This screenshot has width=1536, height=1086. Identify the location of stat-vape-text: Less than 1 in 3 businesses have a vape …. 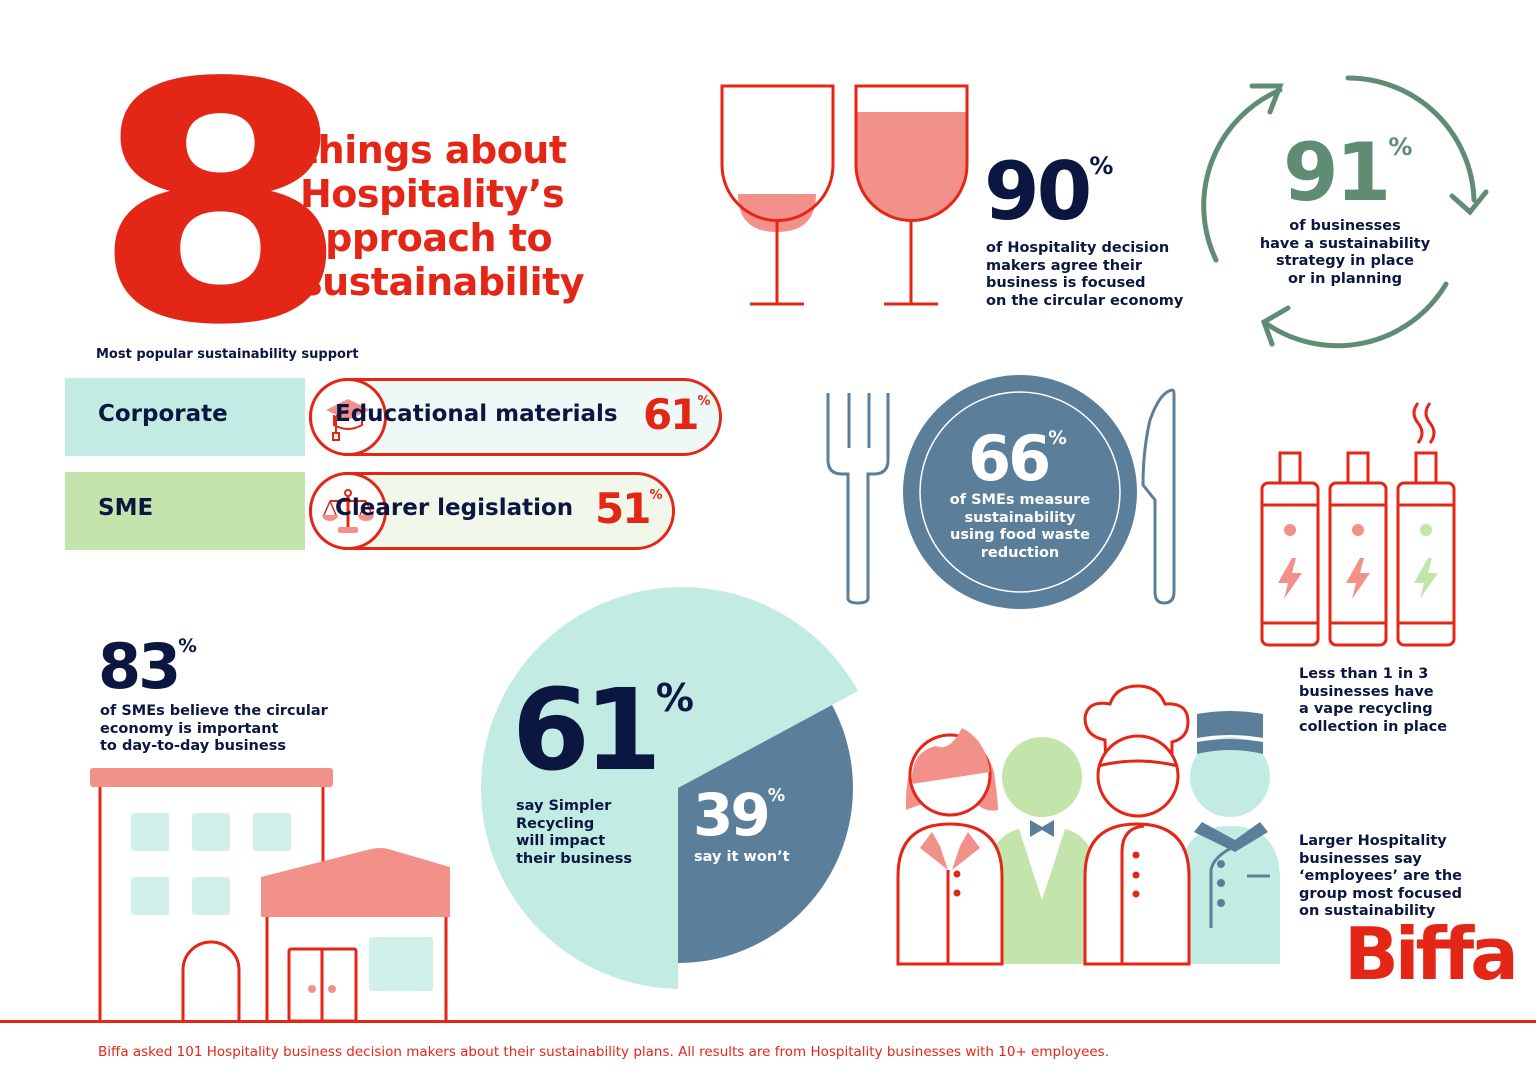
(1373, 701).